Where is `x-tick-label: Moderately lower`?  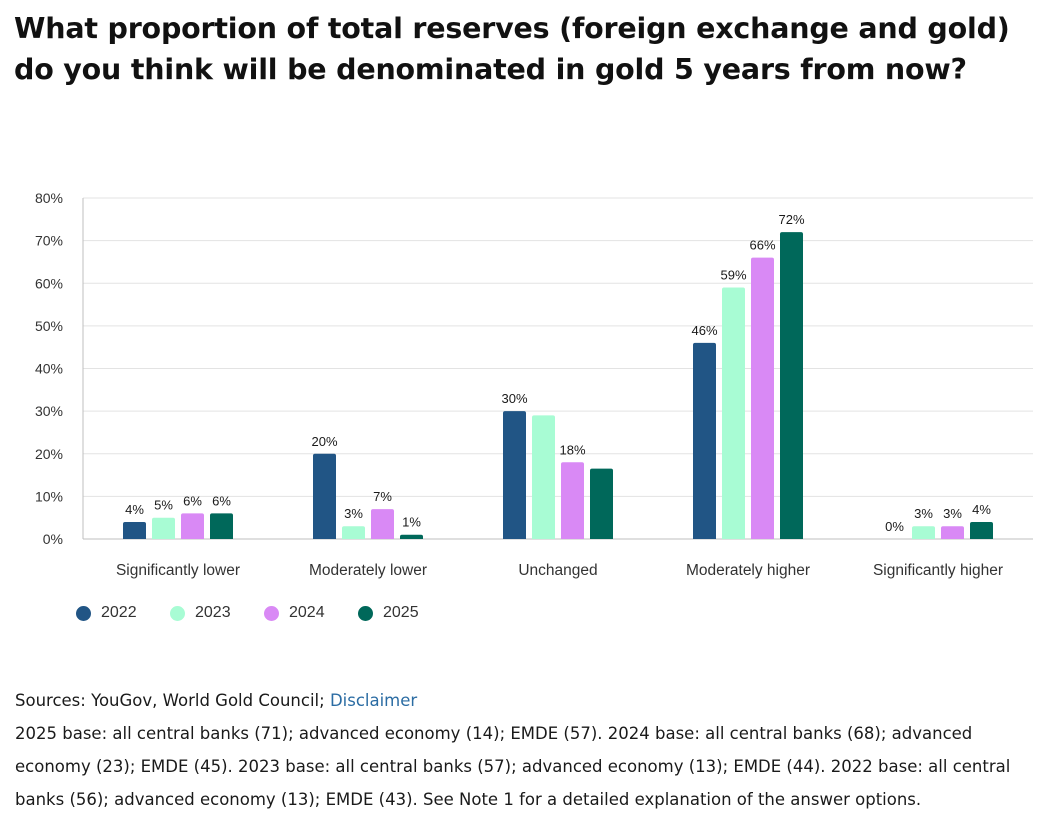 x-tick-label: Moderately lower is located at coordinates (368, 570).